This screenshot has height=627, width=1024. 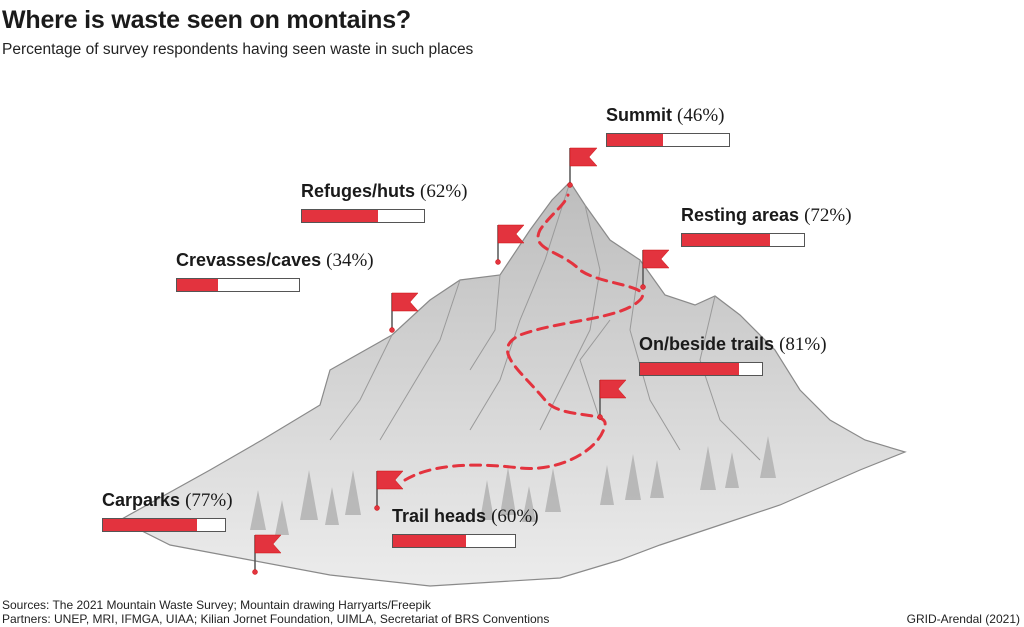 I want to click on flag-resting-icon, so click(x=655, y=269).